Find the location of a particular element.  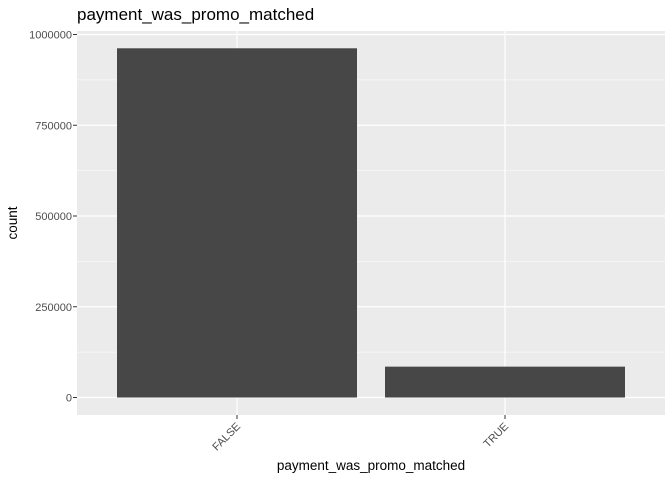

chart-title: payment_was_promo_matched is located at coordinates (195, 14).